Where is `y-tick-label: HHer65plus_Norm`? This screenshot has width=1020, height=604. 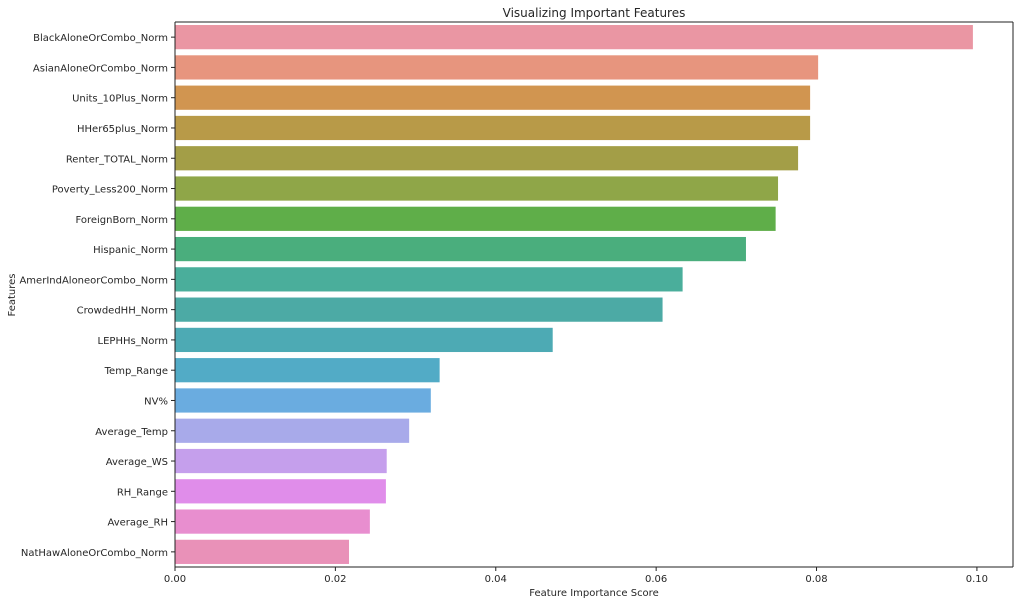
y-tick-label: HHer65plus_Norm is located at coordinates (122, 129).